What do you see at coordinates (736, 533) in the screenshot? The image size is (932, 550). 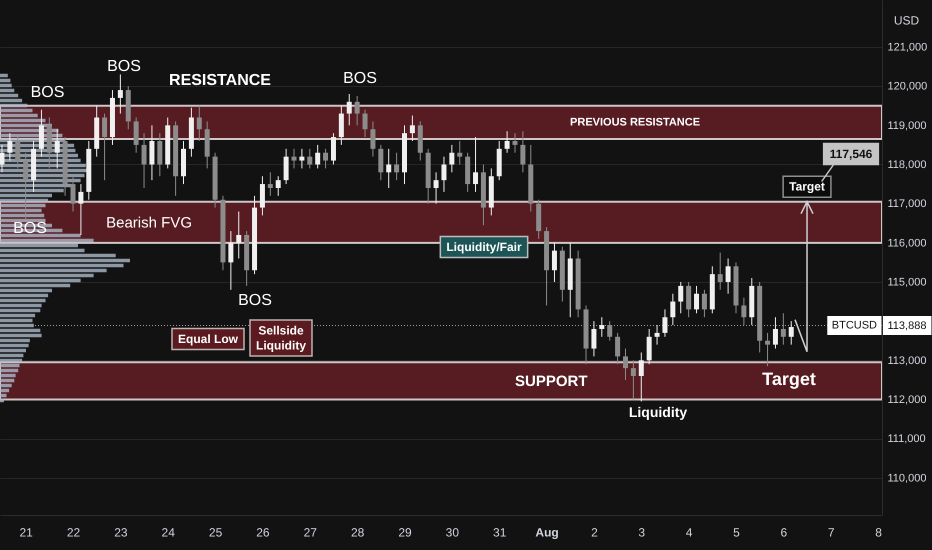 I see `x-tick-label: 5` at bounding box center [736, 533].